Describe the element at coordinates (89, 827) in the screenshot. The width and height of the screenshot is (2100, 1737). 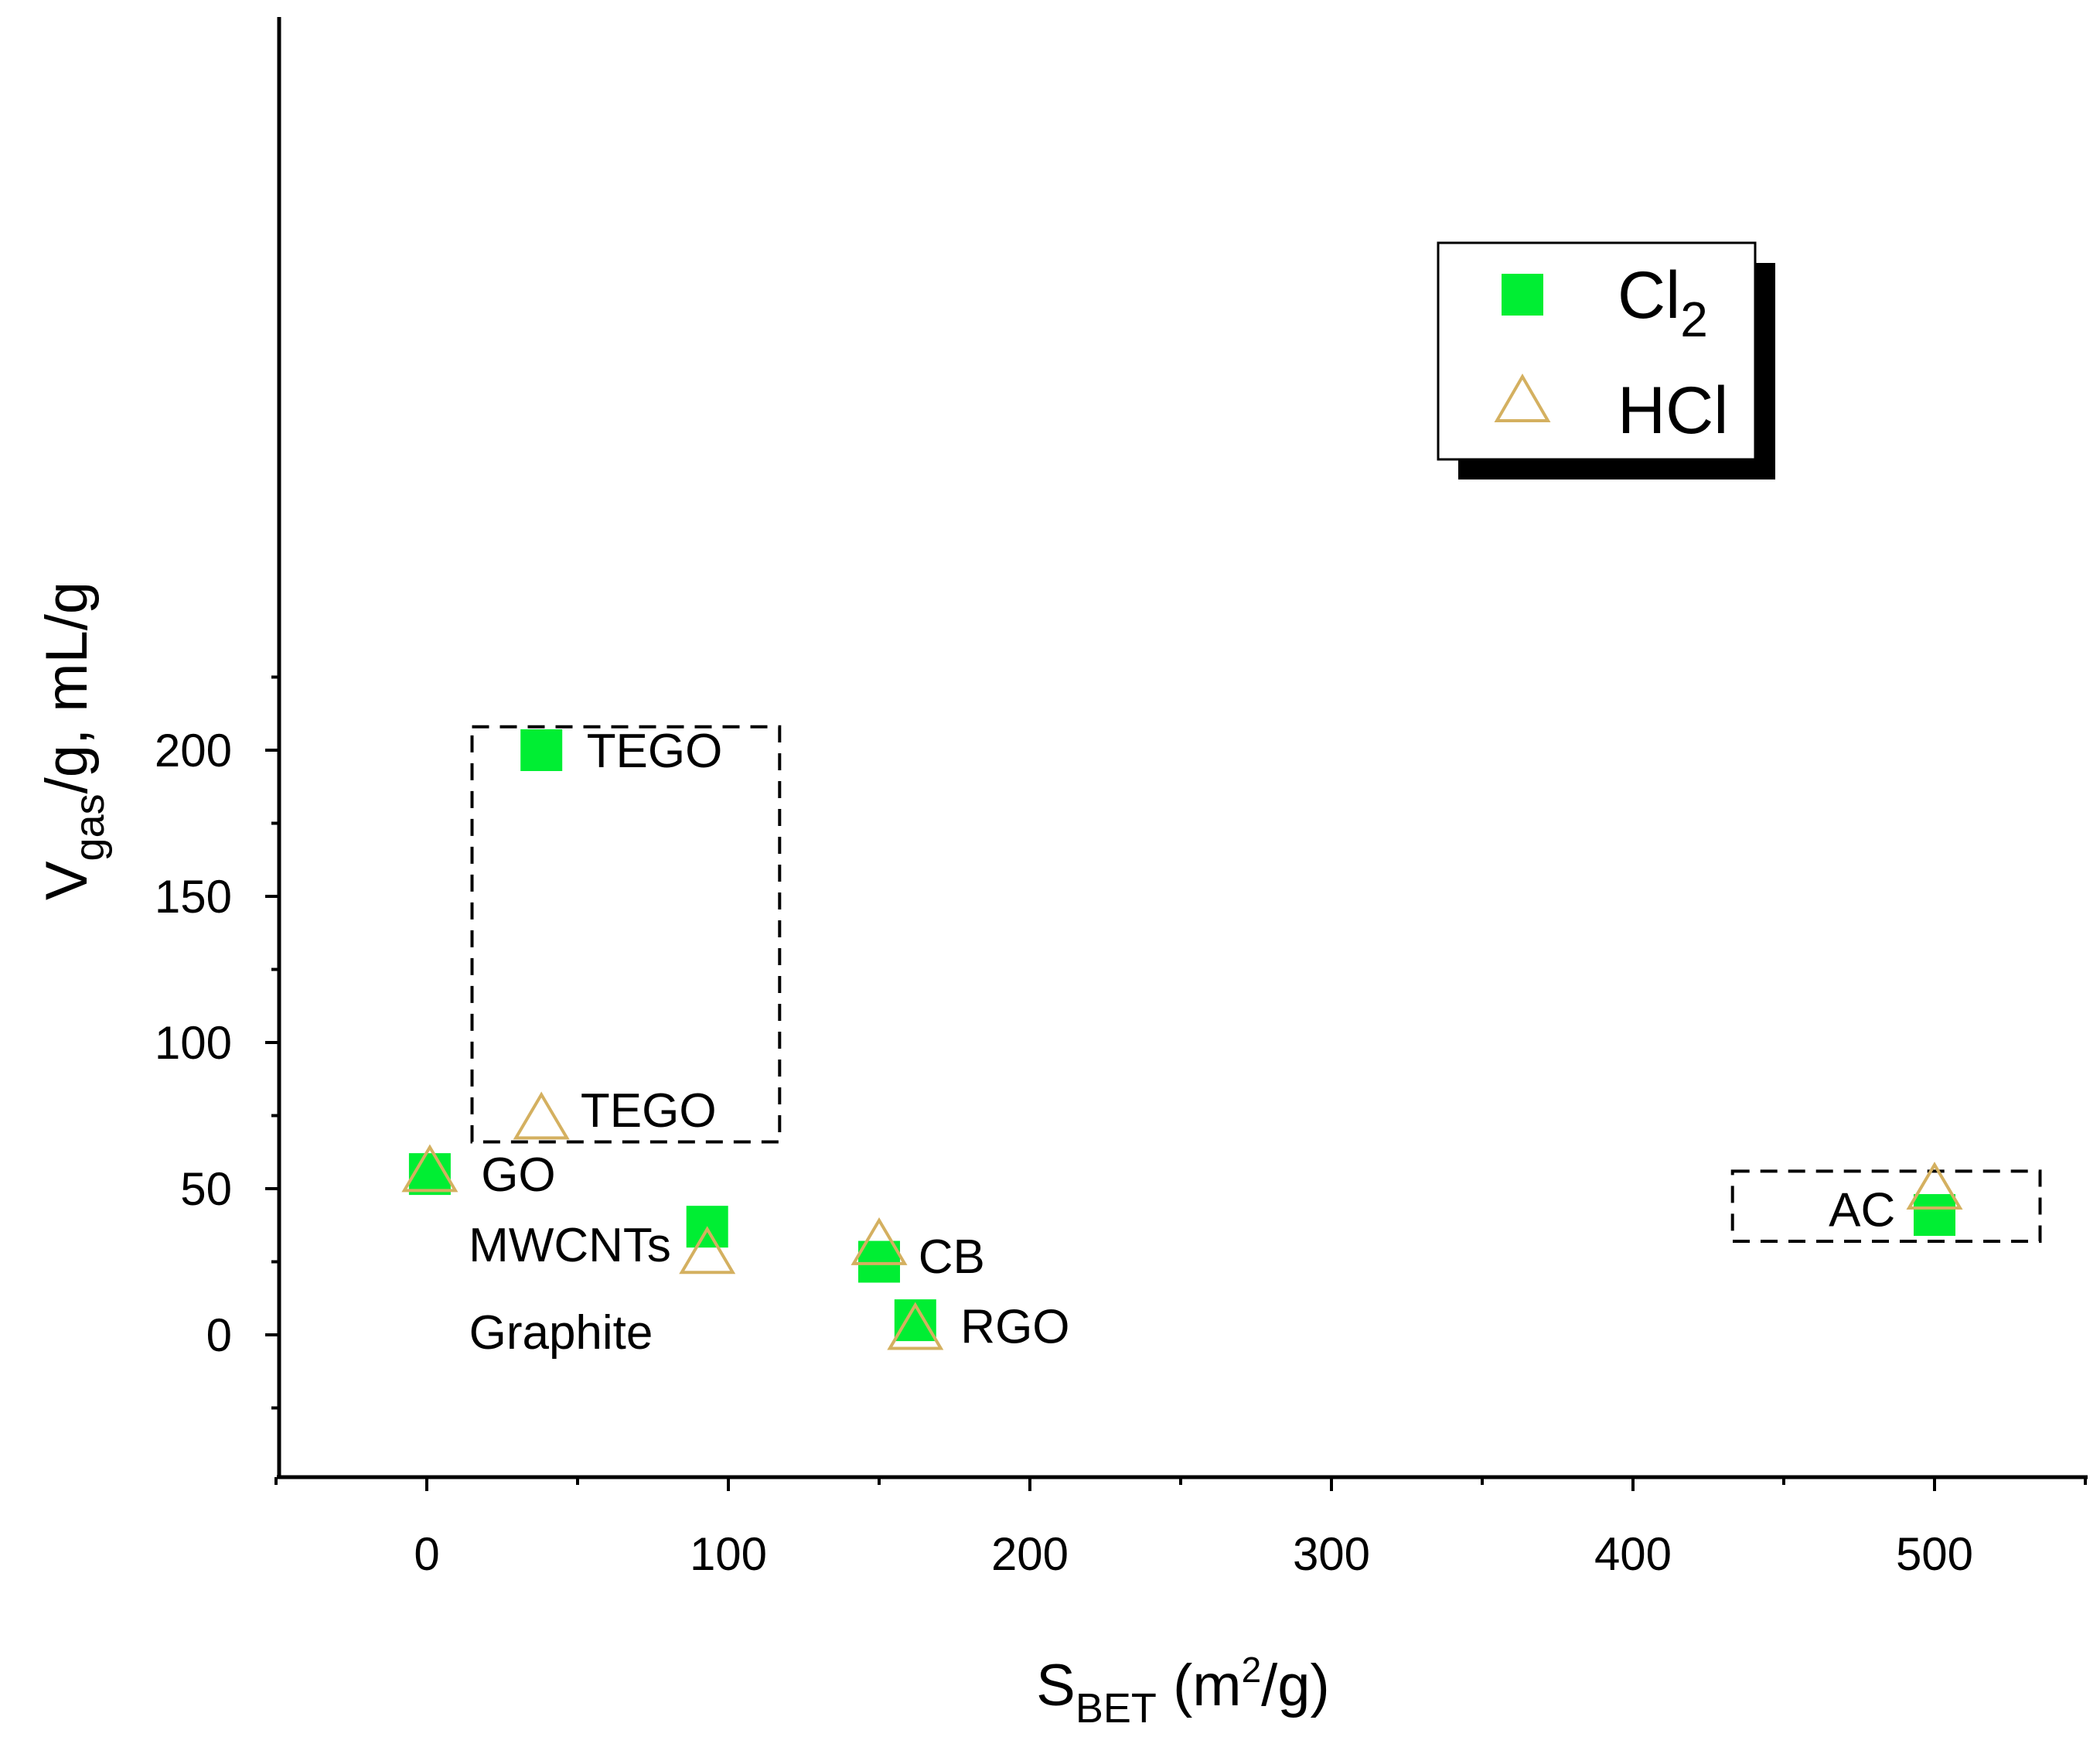
I see `y-axis-title-sub: gas` at that location.